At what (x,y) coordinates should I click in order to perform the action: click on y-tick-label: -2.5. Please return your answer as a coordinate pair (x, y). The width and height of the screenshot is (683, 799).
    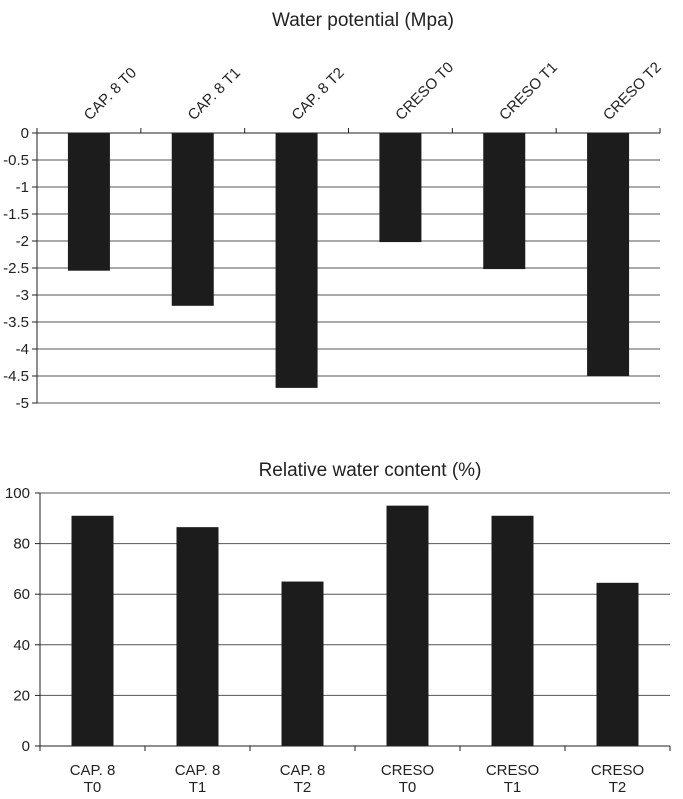
    Looking at the image, I should click on (16, 268).